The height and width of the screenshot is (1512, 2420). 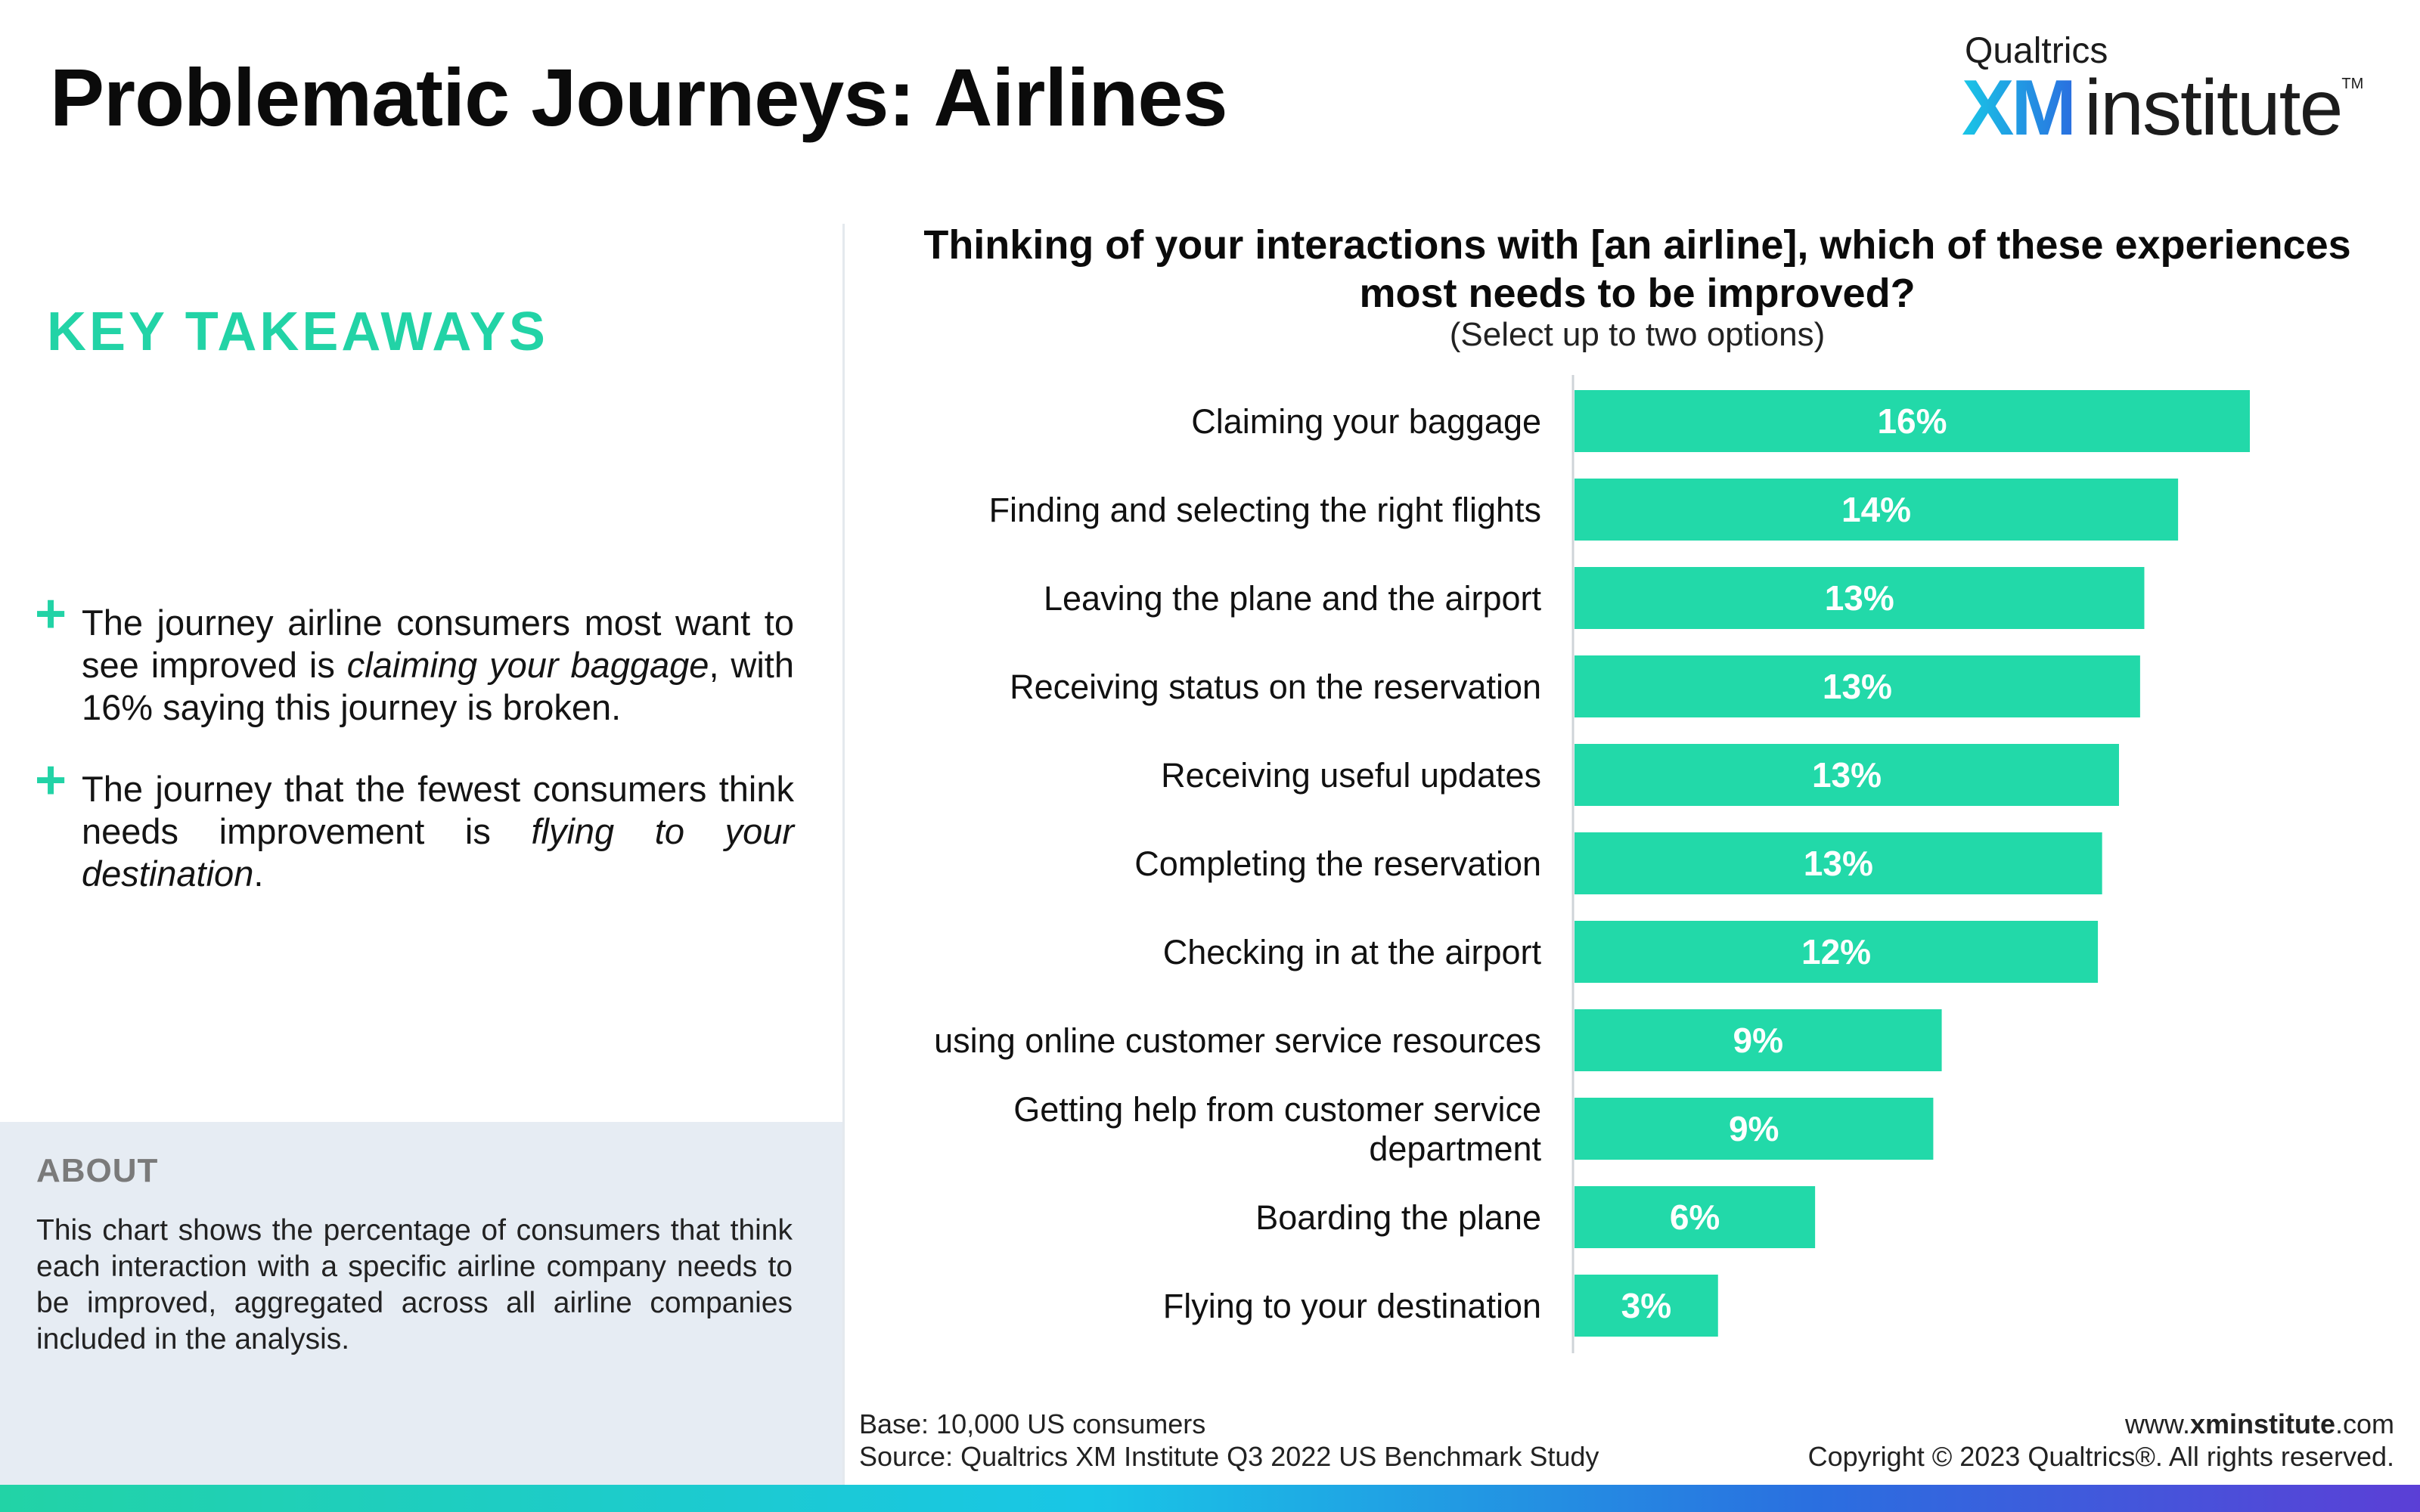 What do you see at coordinates (1292, 599) in the screenshot?
I see `category-label: Leaving the plane and the airport` at bounding box center [1292, 599].